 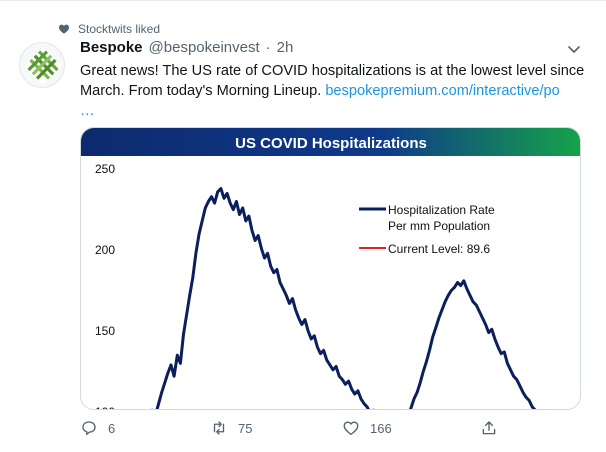 What do you see at coordinates (64, 29) in the screenshot?
I see `heart-icon` at bounding box center [64, 29].